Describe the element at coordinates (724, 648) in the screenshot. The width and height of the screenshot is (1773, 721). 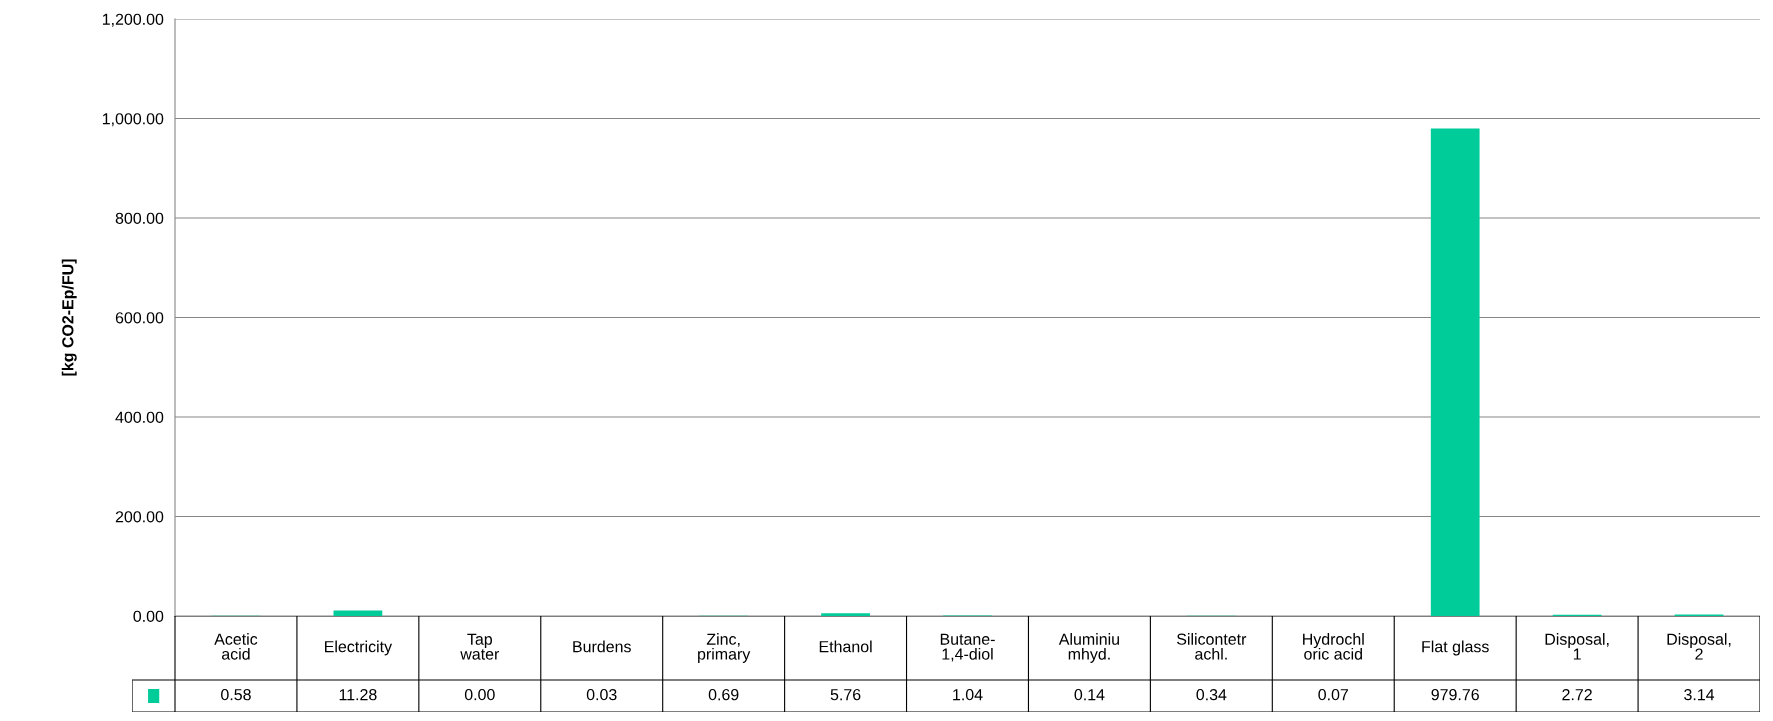
I see `x-tick-label: Zinc, primary` at that location.